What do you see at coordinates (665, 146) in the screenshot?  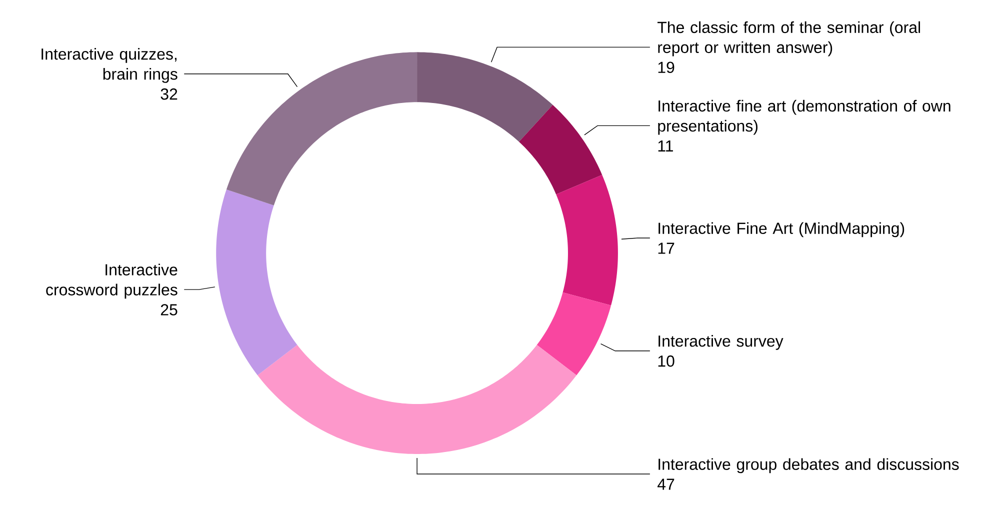 I see `data-label: 11` at bounding box center [665, 146].